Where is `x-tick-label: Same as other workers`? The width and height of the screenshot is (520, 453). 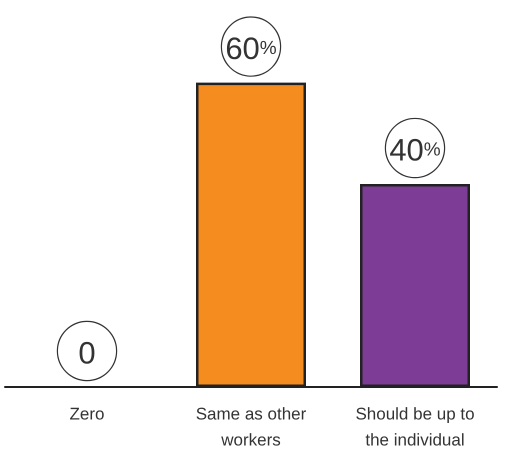
x-tick-label: Same as other workers is located at coordinates (251, 427).